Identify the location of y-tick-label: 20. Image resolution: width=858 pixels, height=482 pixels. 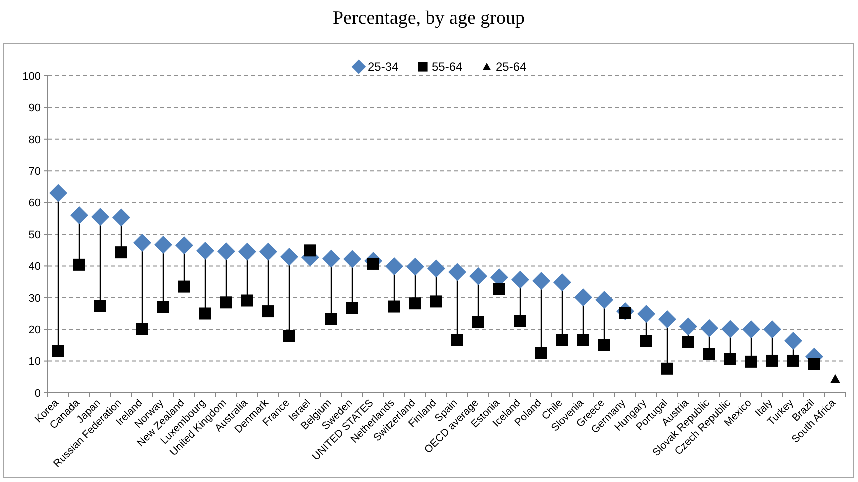
(34, 330).